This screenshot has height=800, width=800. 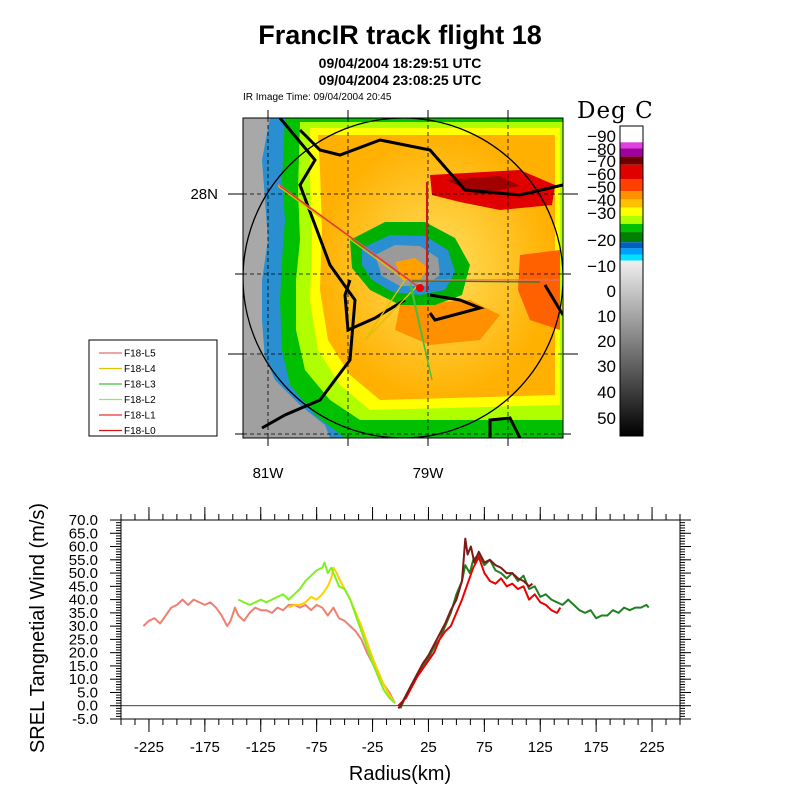 I want to click on y-axis-label: SREL Tangnetial Wind (m/s), so click(x=38, y=628).